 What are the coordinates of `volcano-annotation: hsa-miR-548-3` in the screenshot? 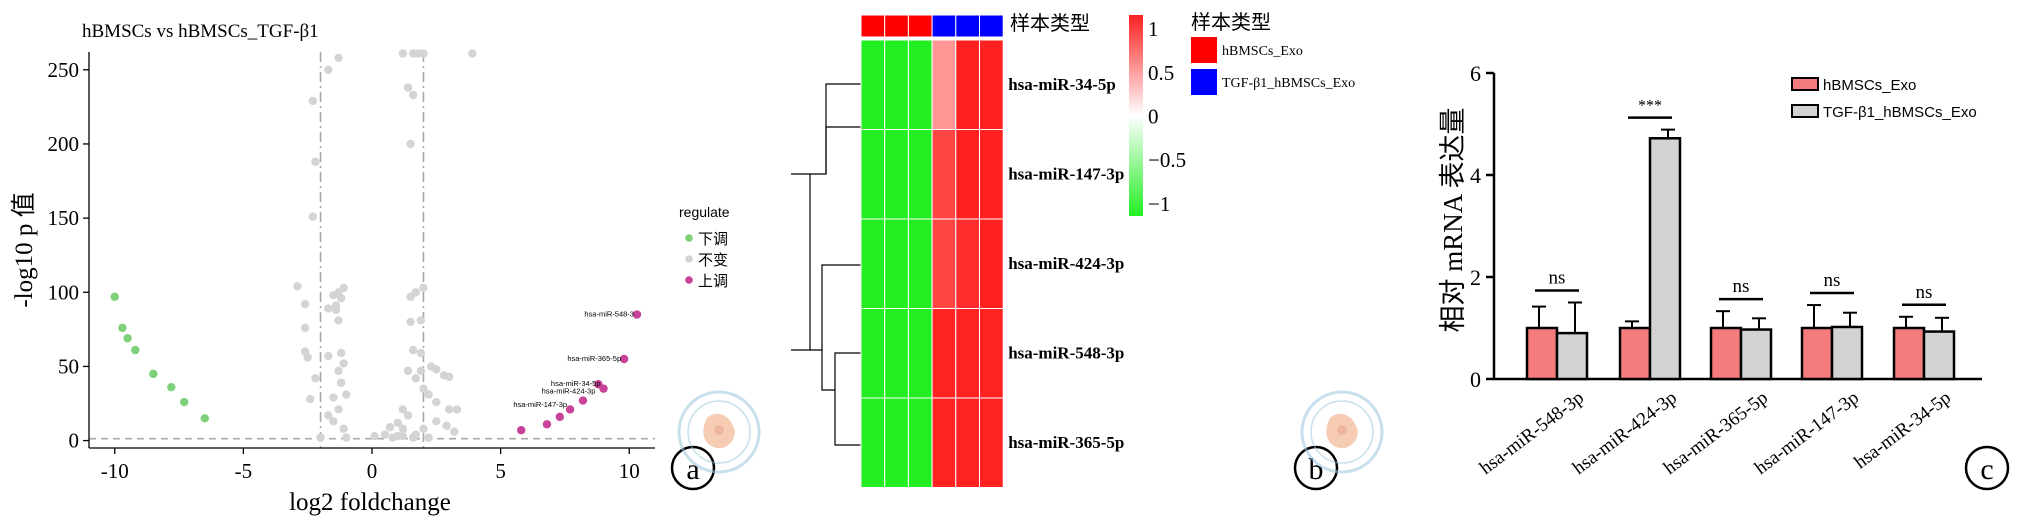 It's located at (609, 314).